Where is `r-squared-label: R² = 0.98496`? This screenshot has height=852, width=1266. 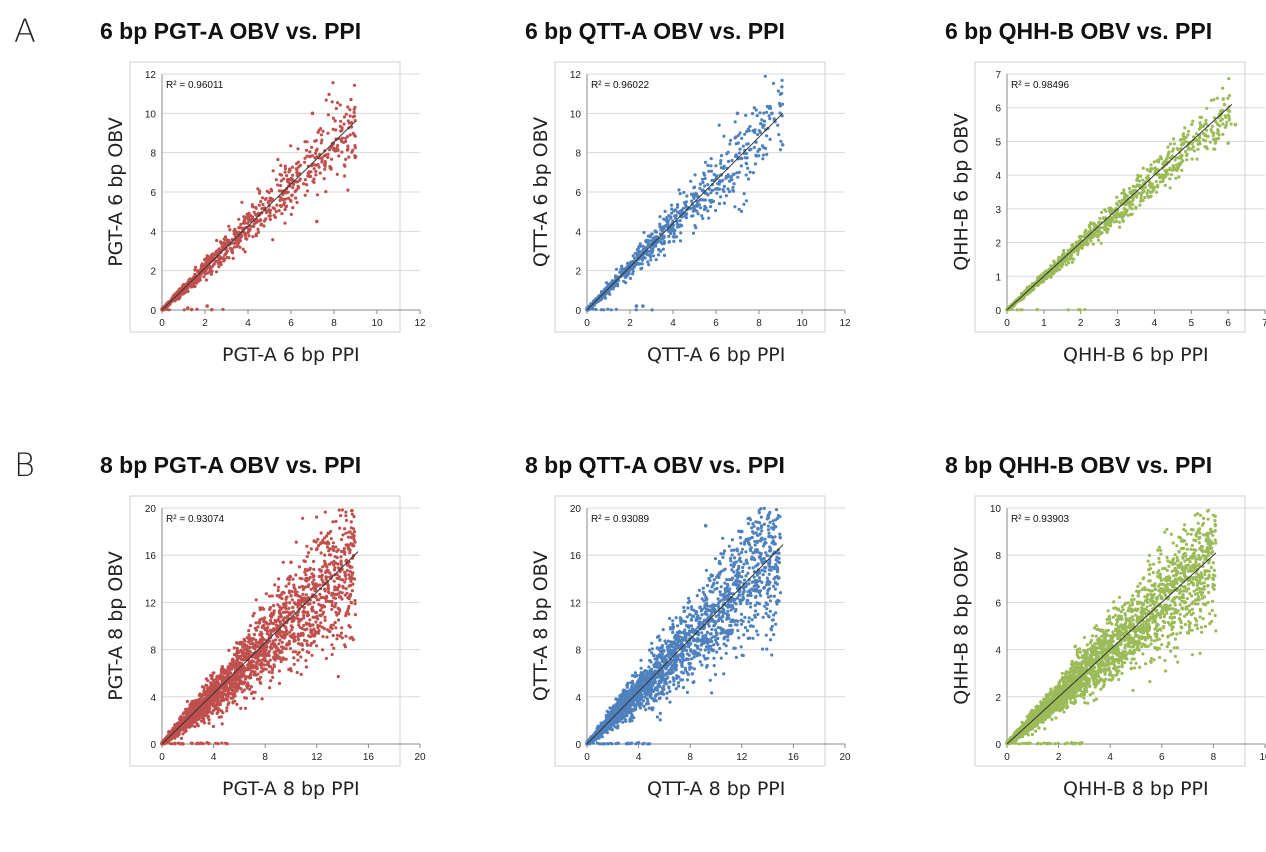
r-squared-label: R² = 0.98496 is located at coordinates (1040, 85).